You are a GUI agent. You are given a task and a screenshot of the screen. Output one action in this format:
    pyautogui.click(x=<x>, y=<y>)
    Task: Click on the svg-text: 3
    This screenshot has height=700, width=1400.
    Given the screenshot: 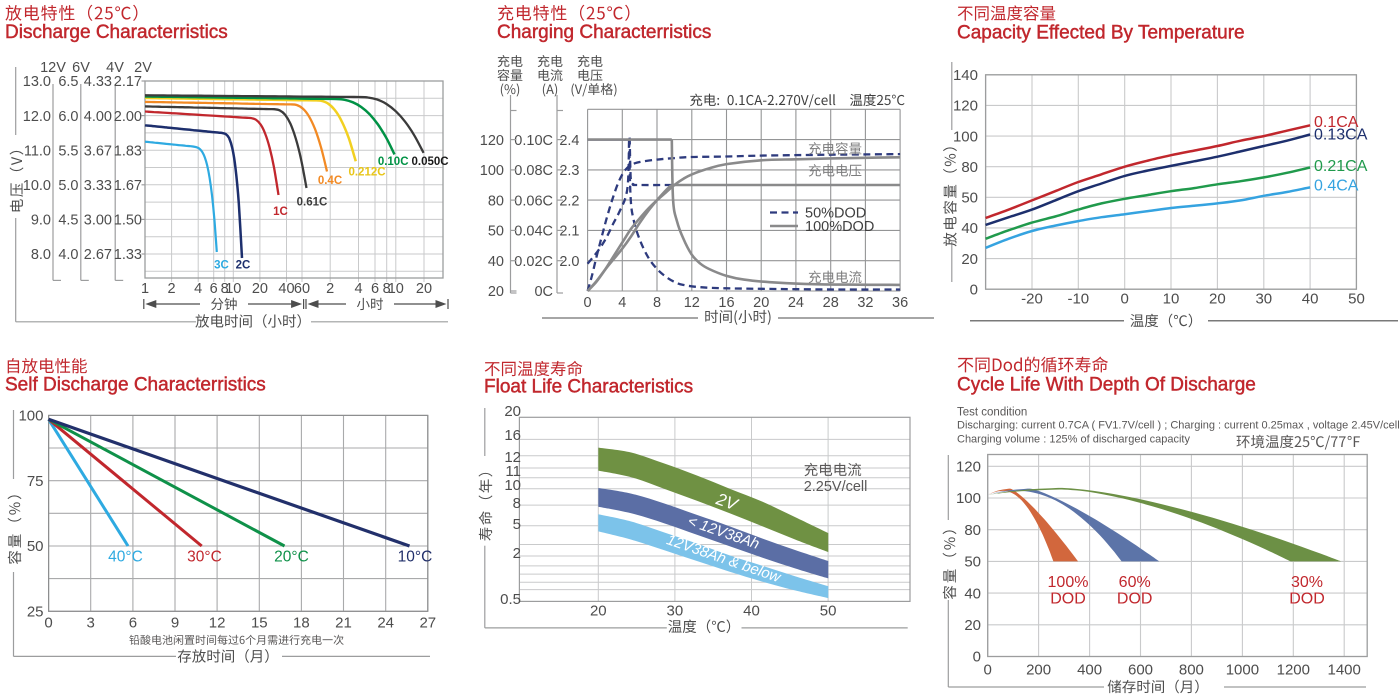 What is the action you would take?
    pyautogui.click(x=91, y=623)
    